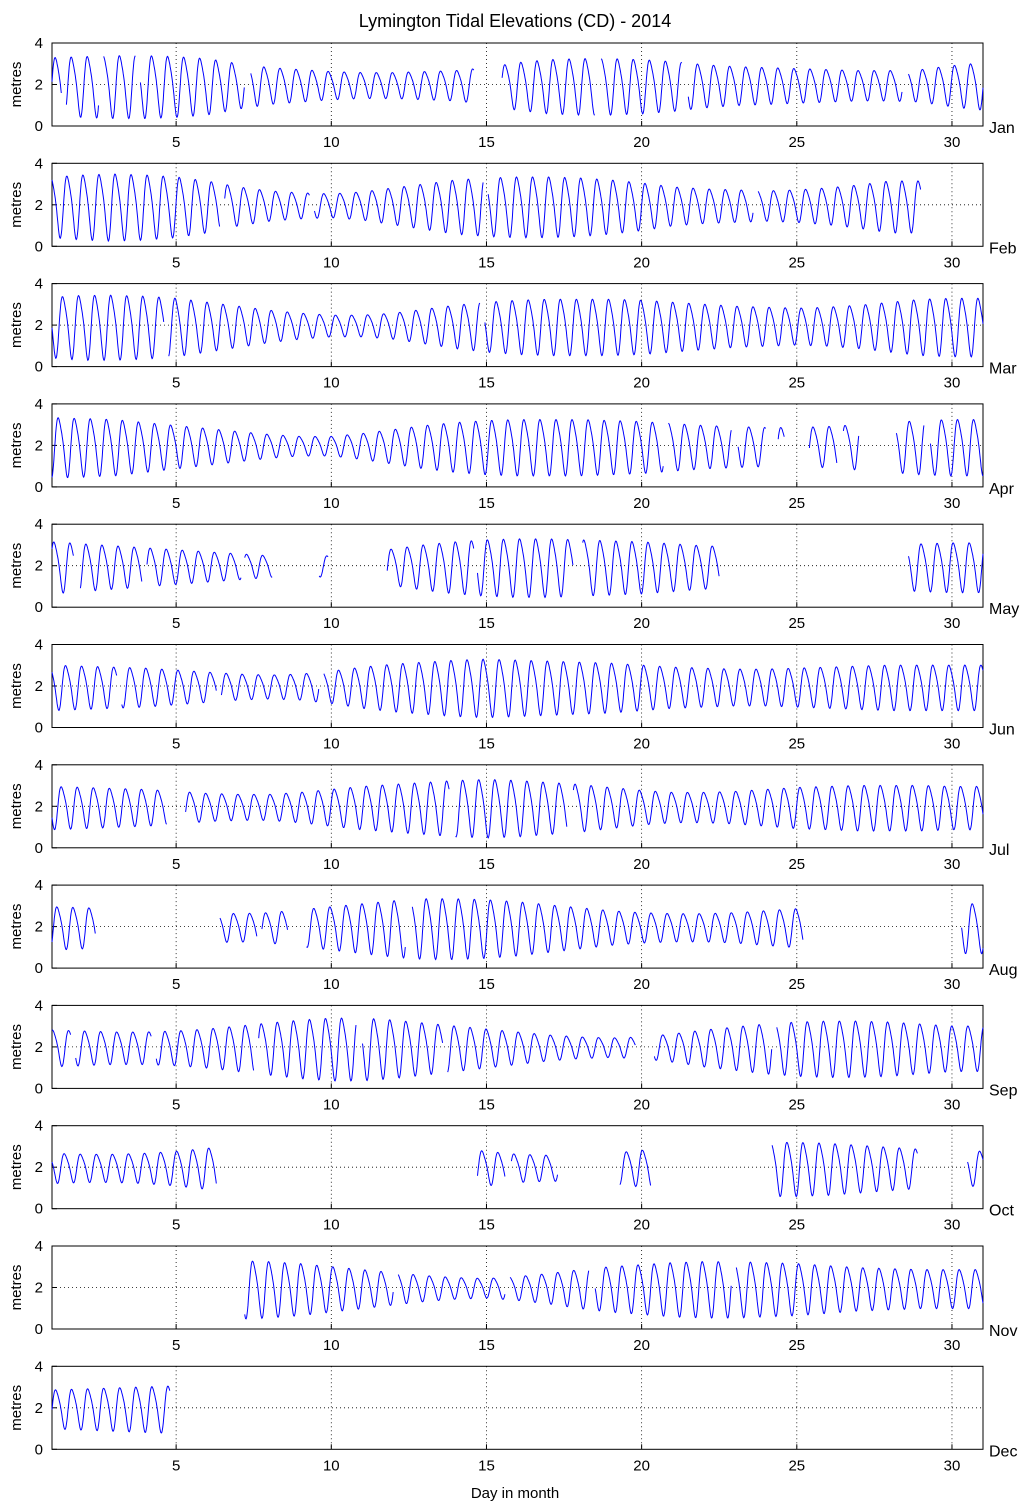 The width and height of the screenshot is (1028, 1506). I want to click on panel-jan: 5 10 15 20 25 30 0 2 4 metres Jan, so click(511, 93).